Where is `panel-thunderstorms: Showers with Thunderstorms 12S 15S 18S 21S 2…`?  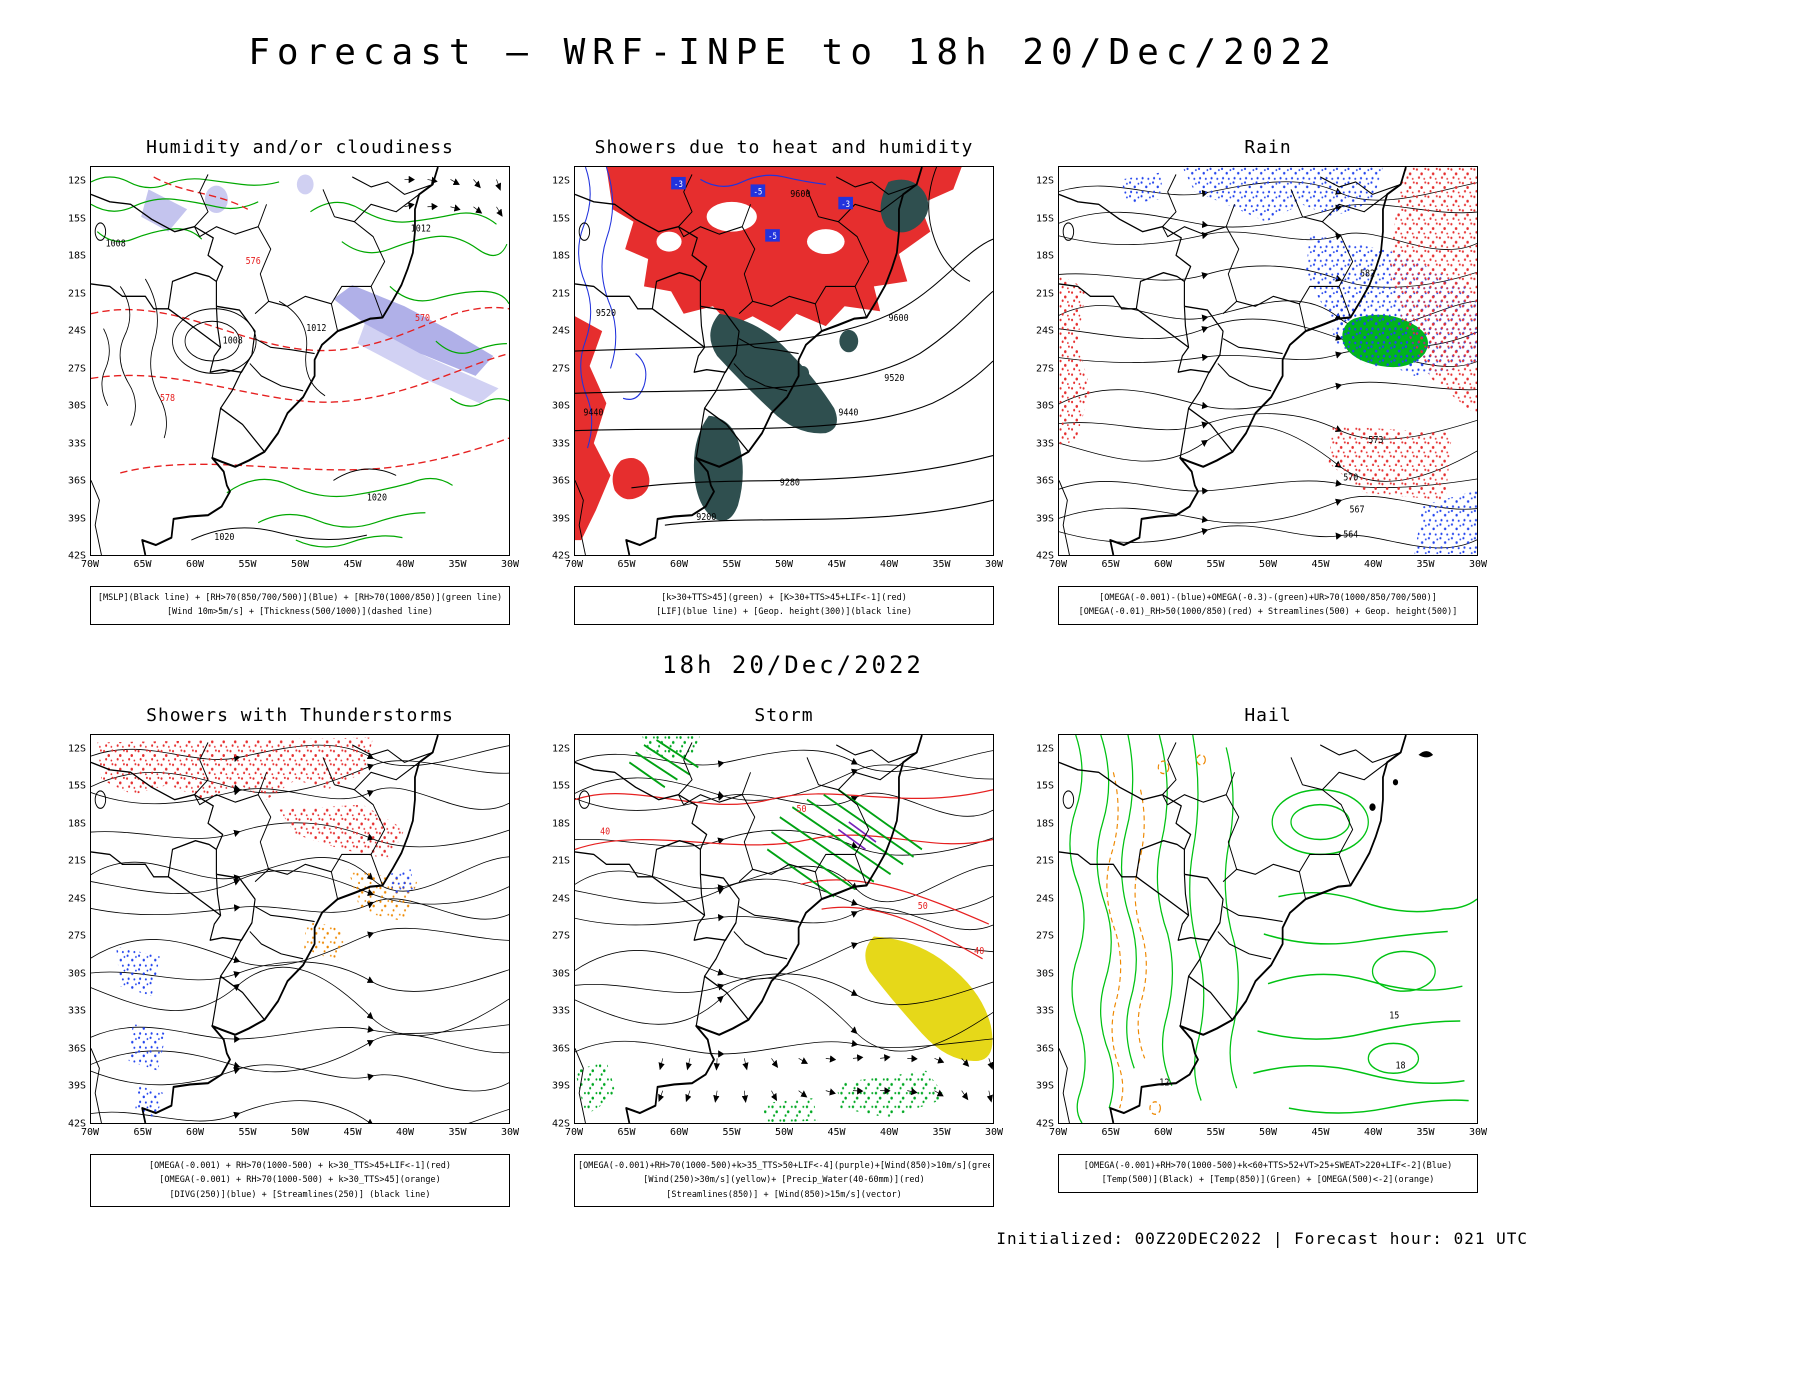 panel-thunderstorms: Showers with Thunderstorms 12S 15S 18S 21S 2… is located at coordinates (286, 956).